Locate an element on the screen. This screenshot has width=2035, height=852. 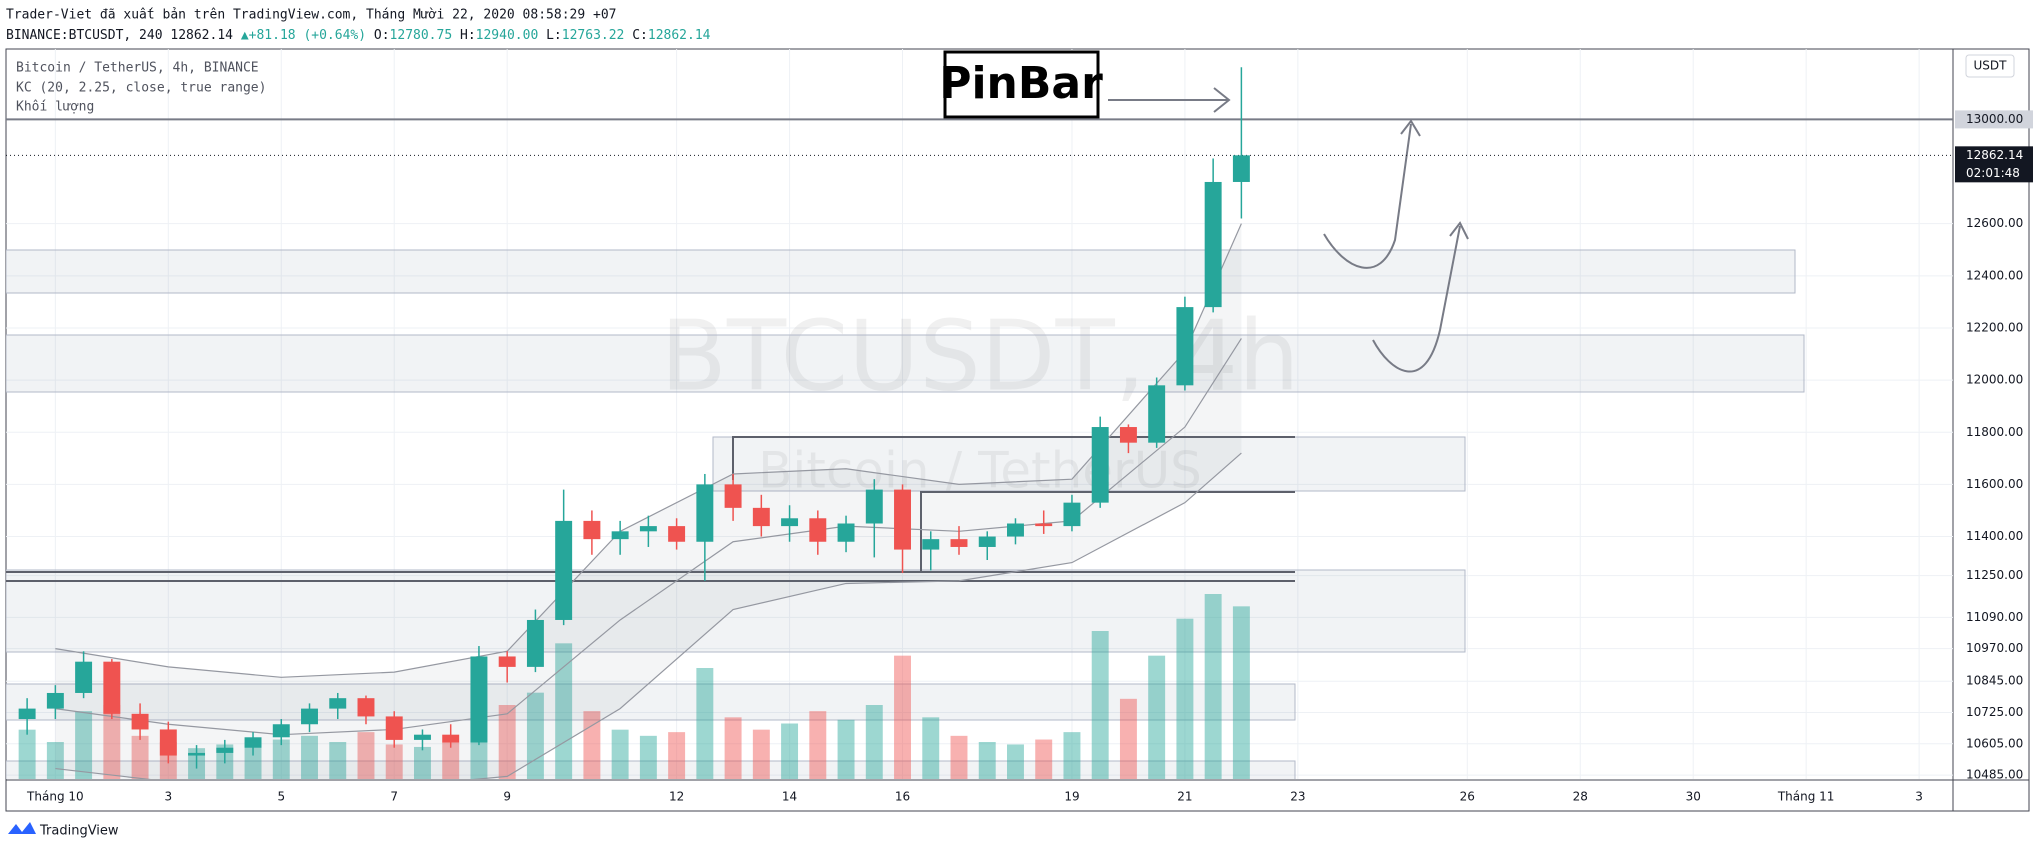
currency: USDT is located at coordinates (1991, 66).